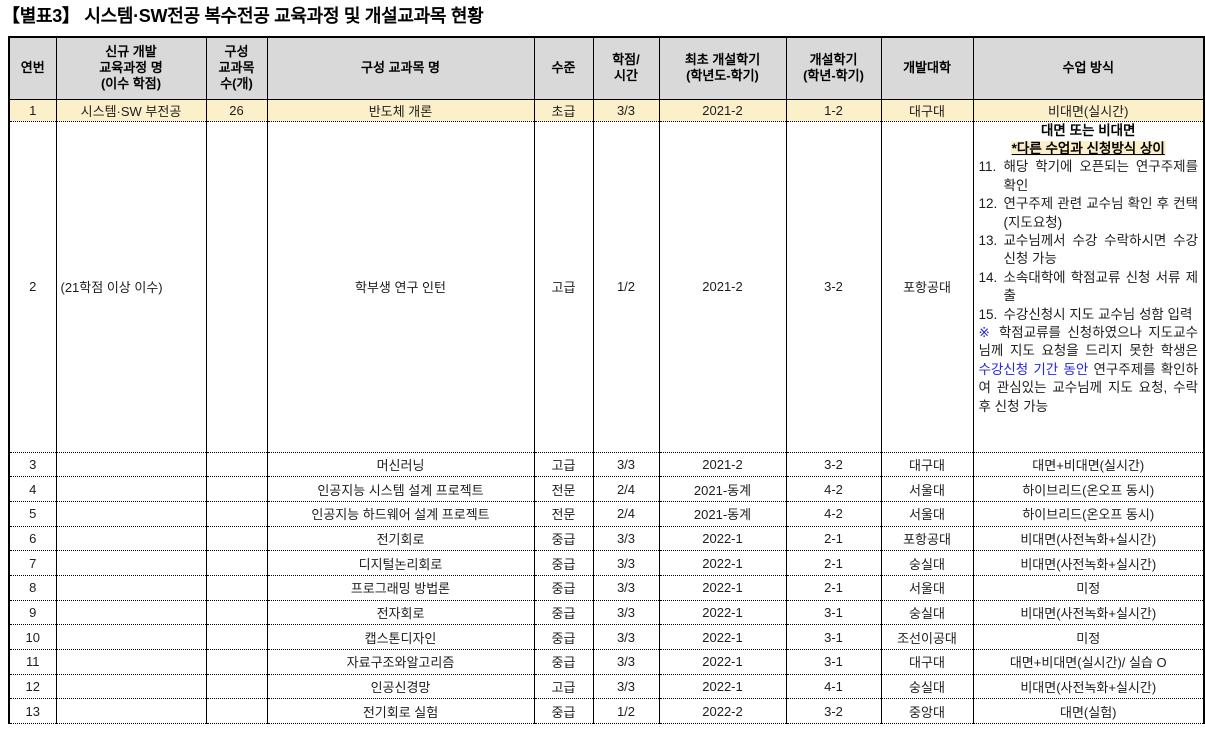  I want to click on cell-no: 11, so click(32, 662).